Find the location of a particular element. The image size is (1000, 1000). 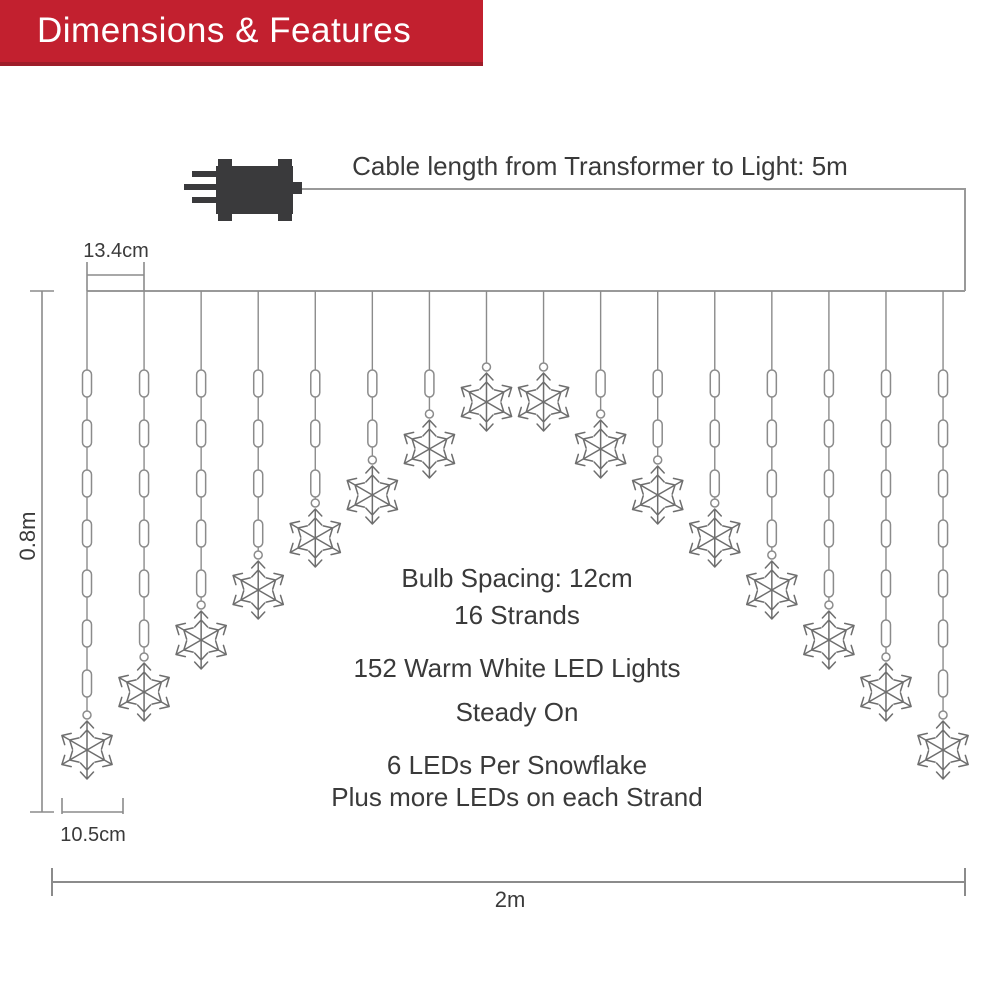

cable-line is located at coordinates (634, 239).